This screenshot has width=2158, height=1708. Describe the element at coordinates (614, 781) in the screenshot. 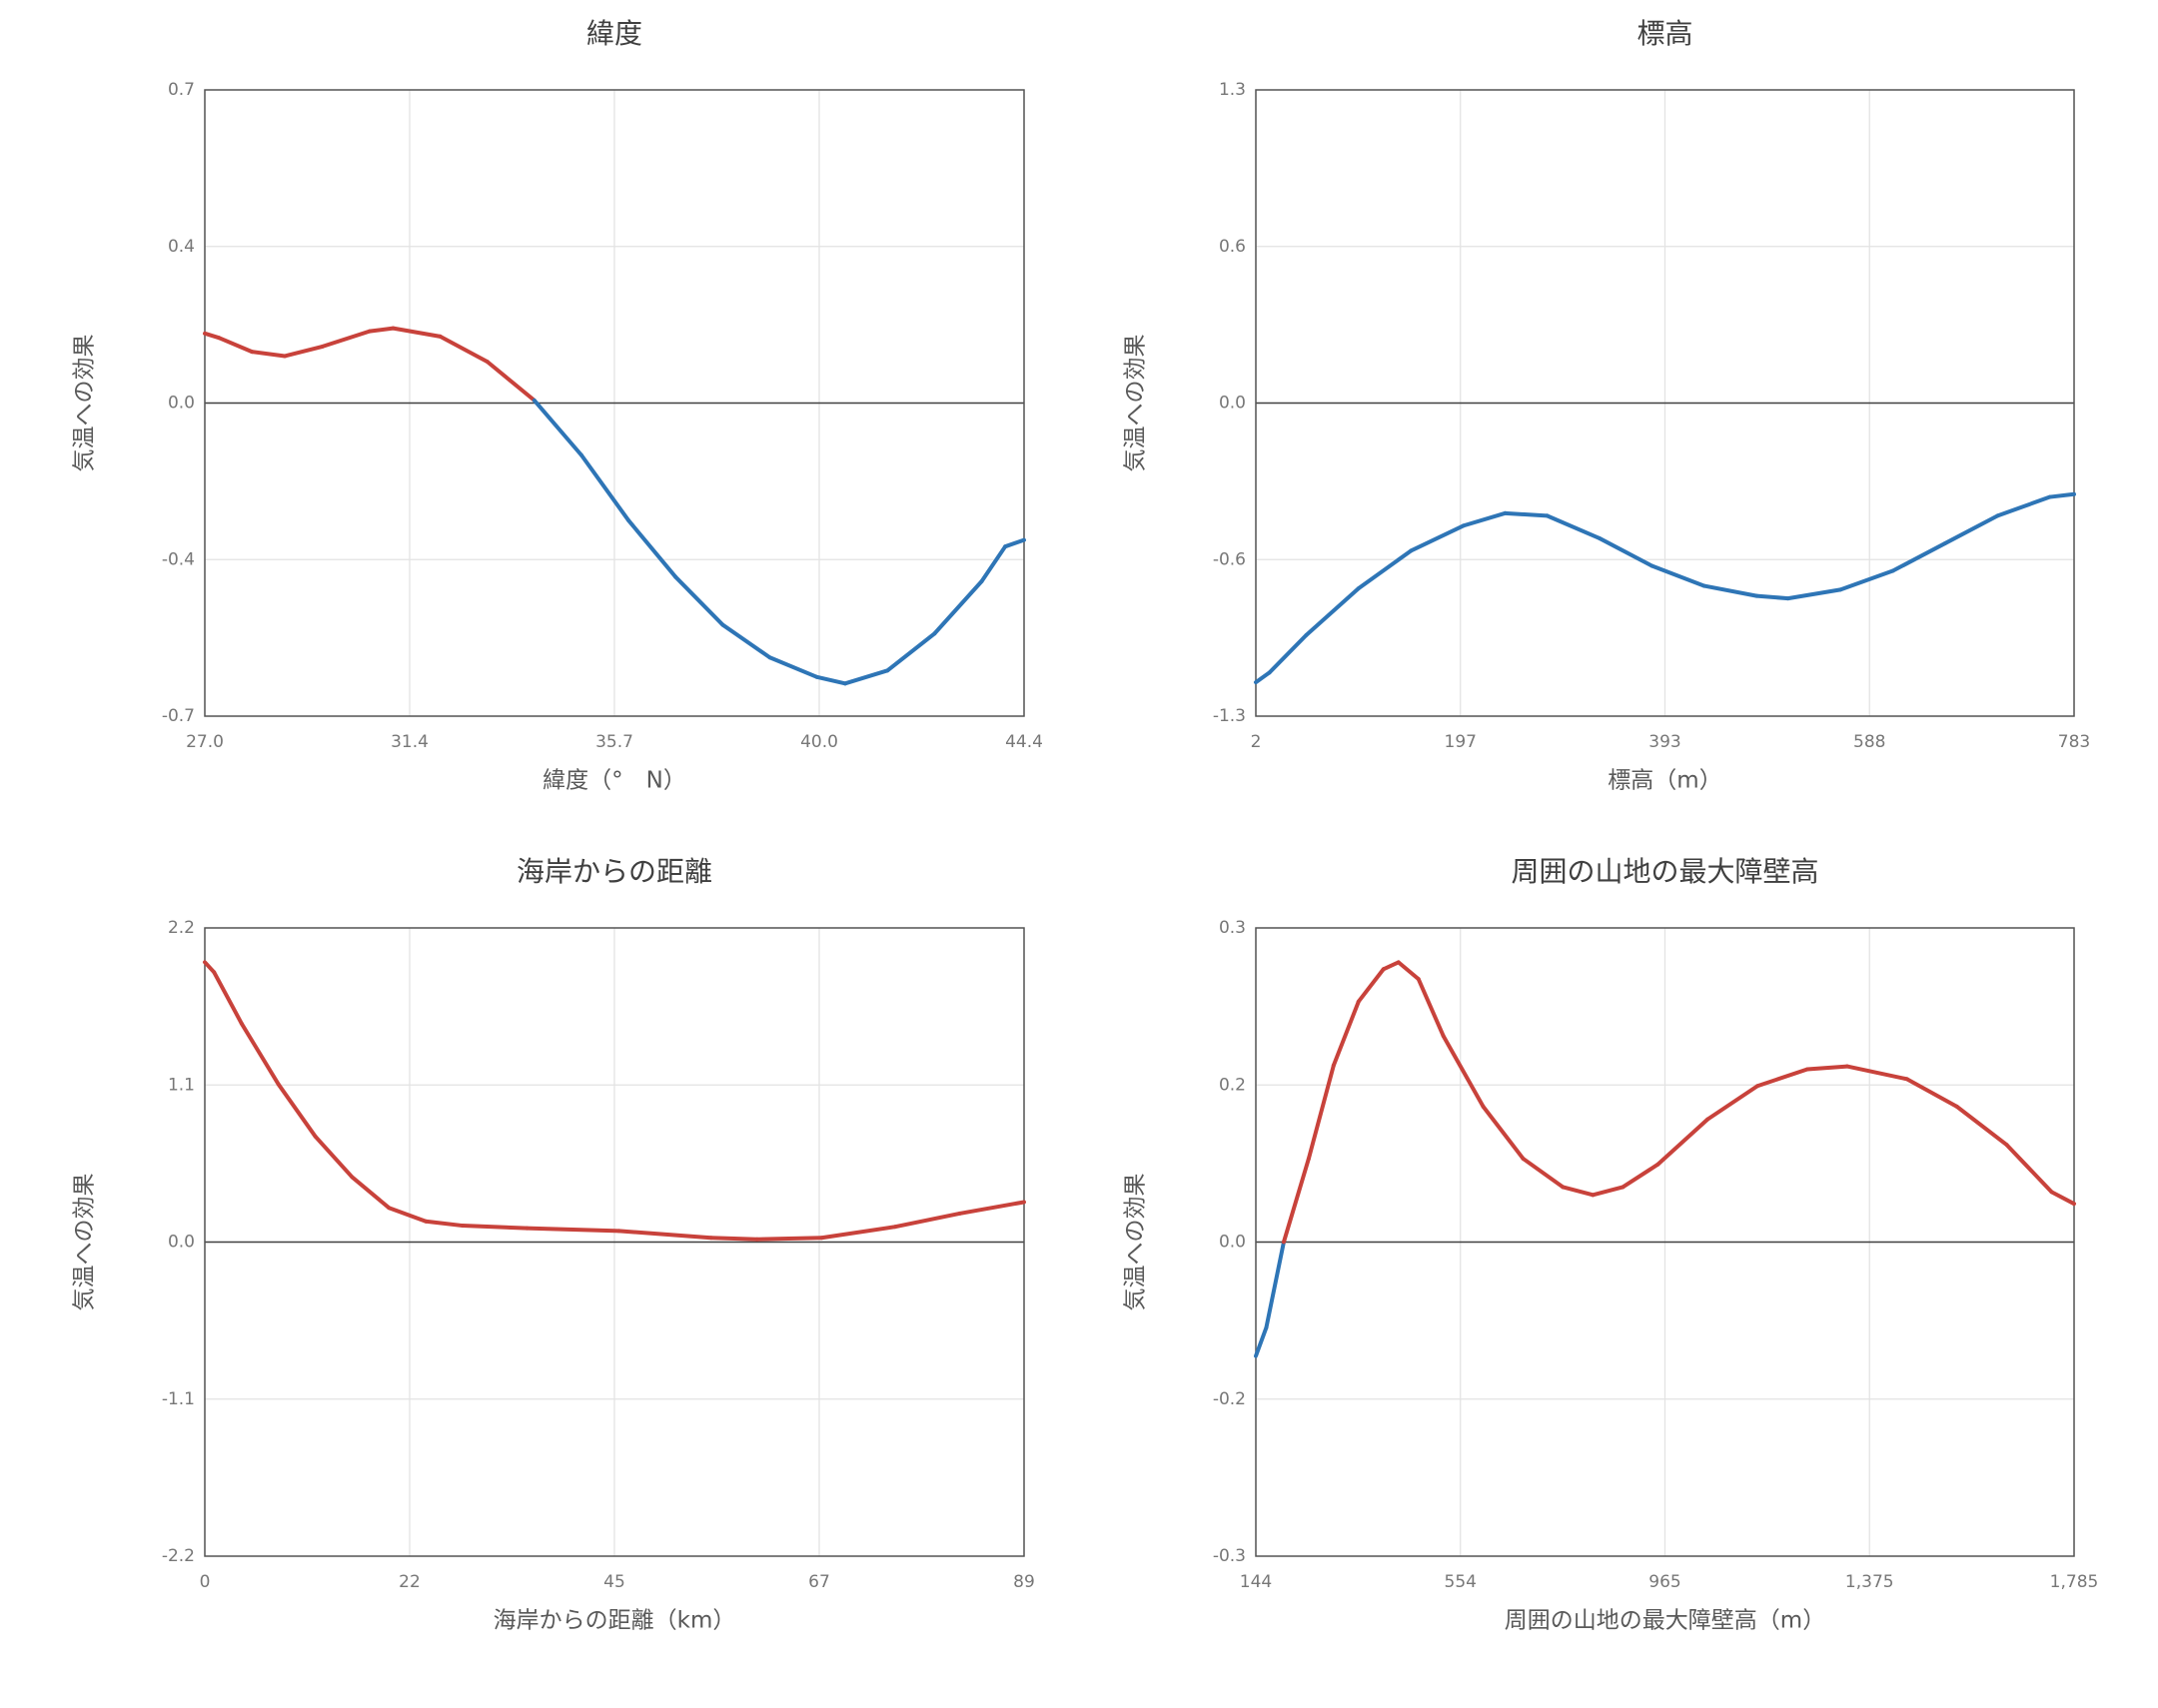

I see `x-axis-label: 緯度（° N）` at that location.